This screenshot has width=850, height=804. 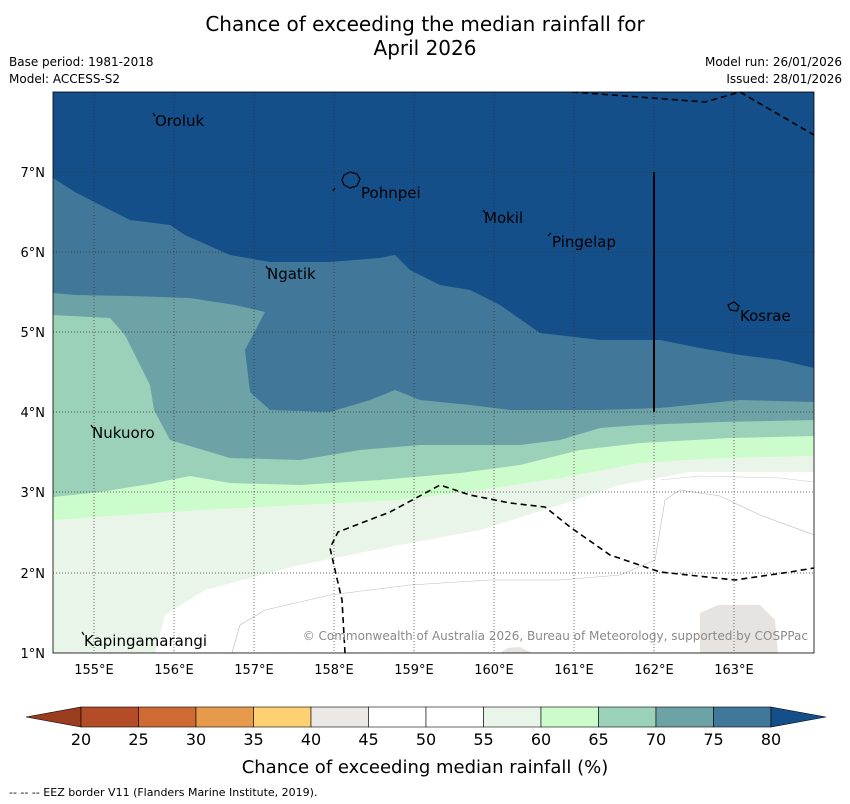 I want to click on meta-left: Base period: 1981-2018 Model: ACCESS-S2, so click(x=81, y=71).